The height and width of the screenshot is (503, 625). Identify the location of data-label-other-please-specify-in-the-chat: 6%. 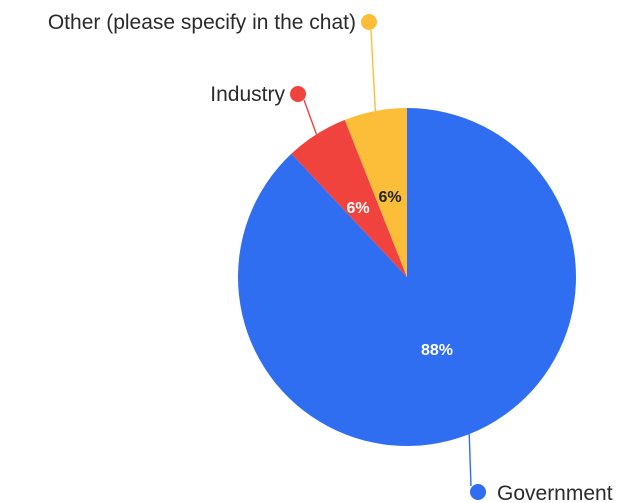
(389, 197).